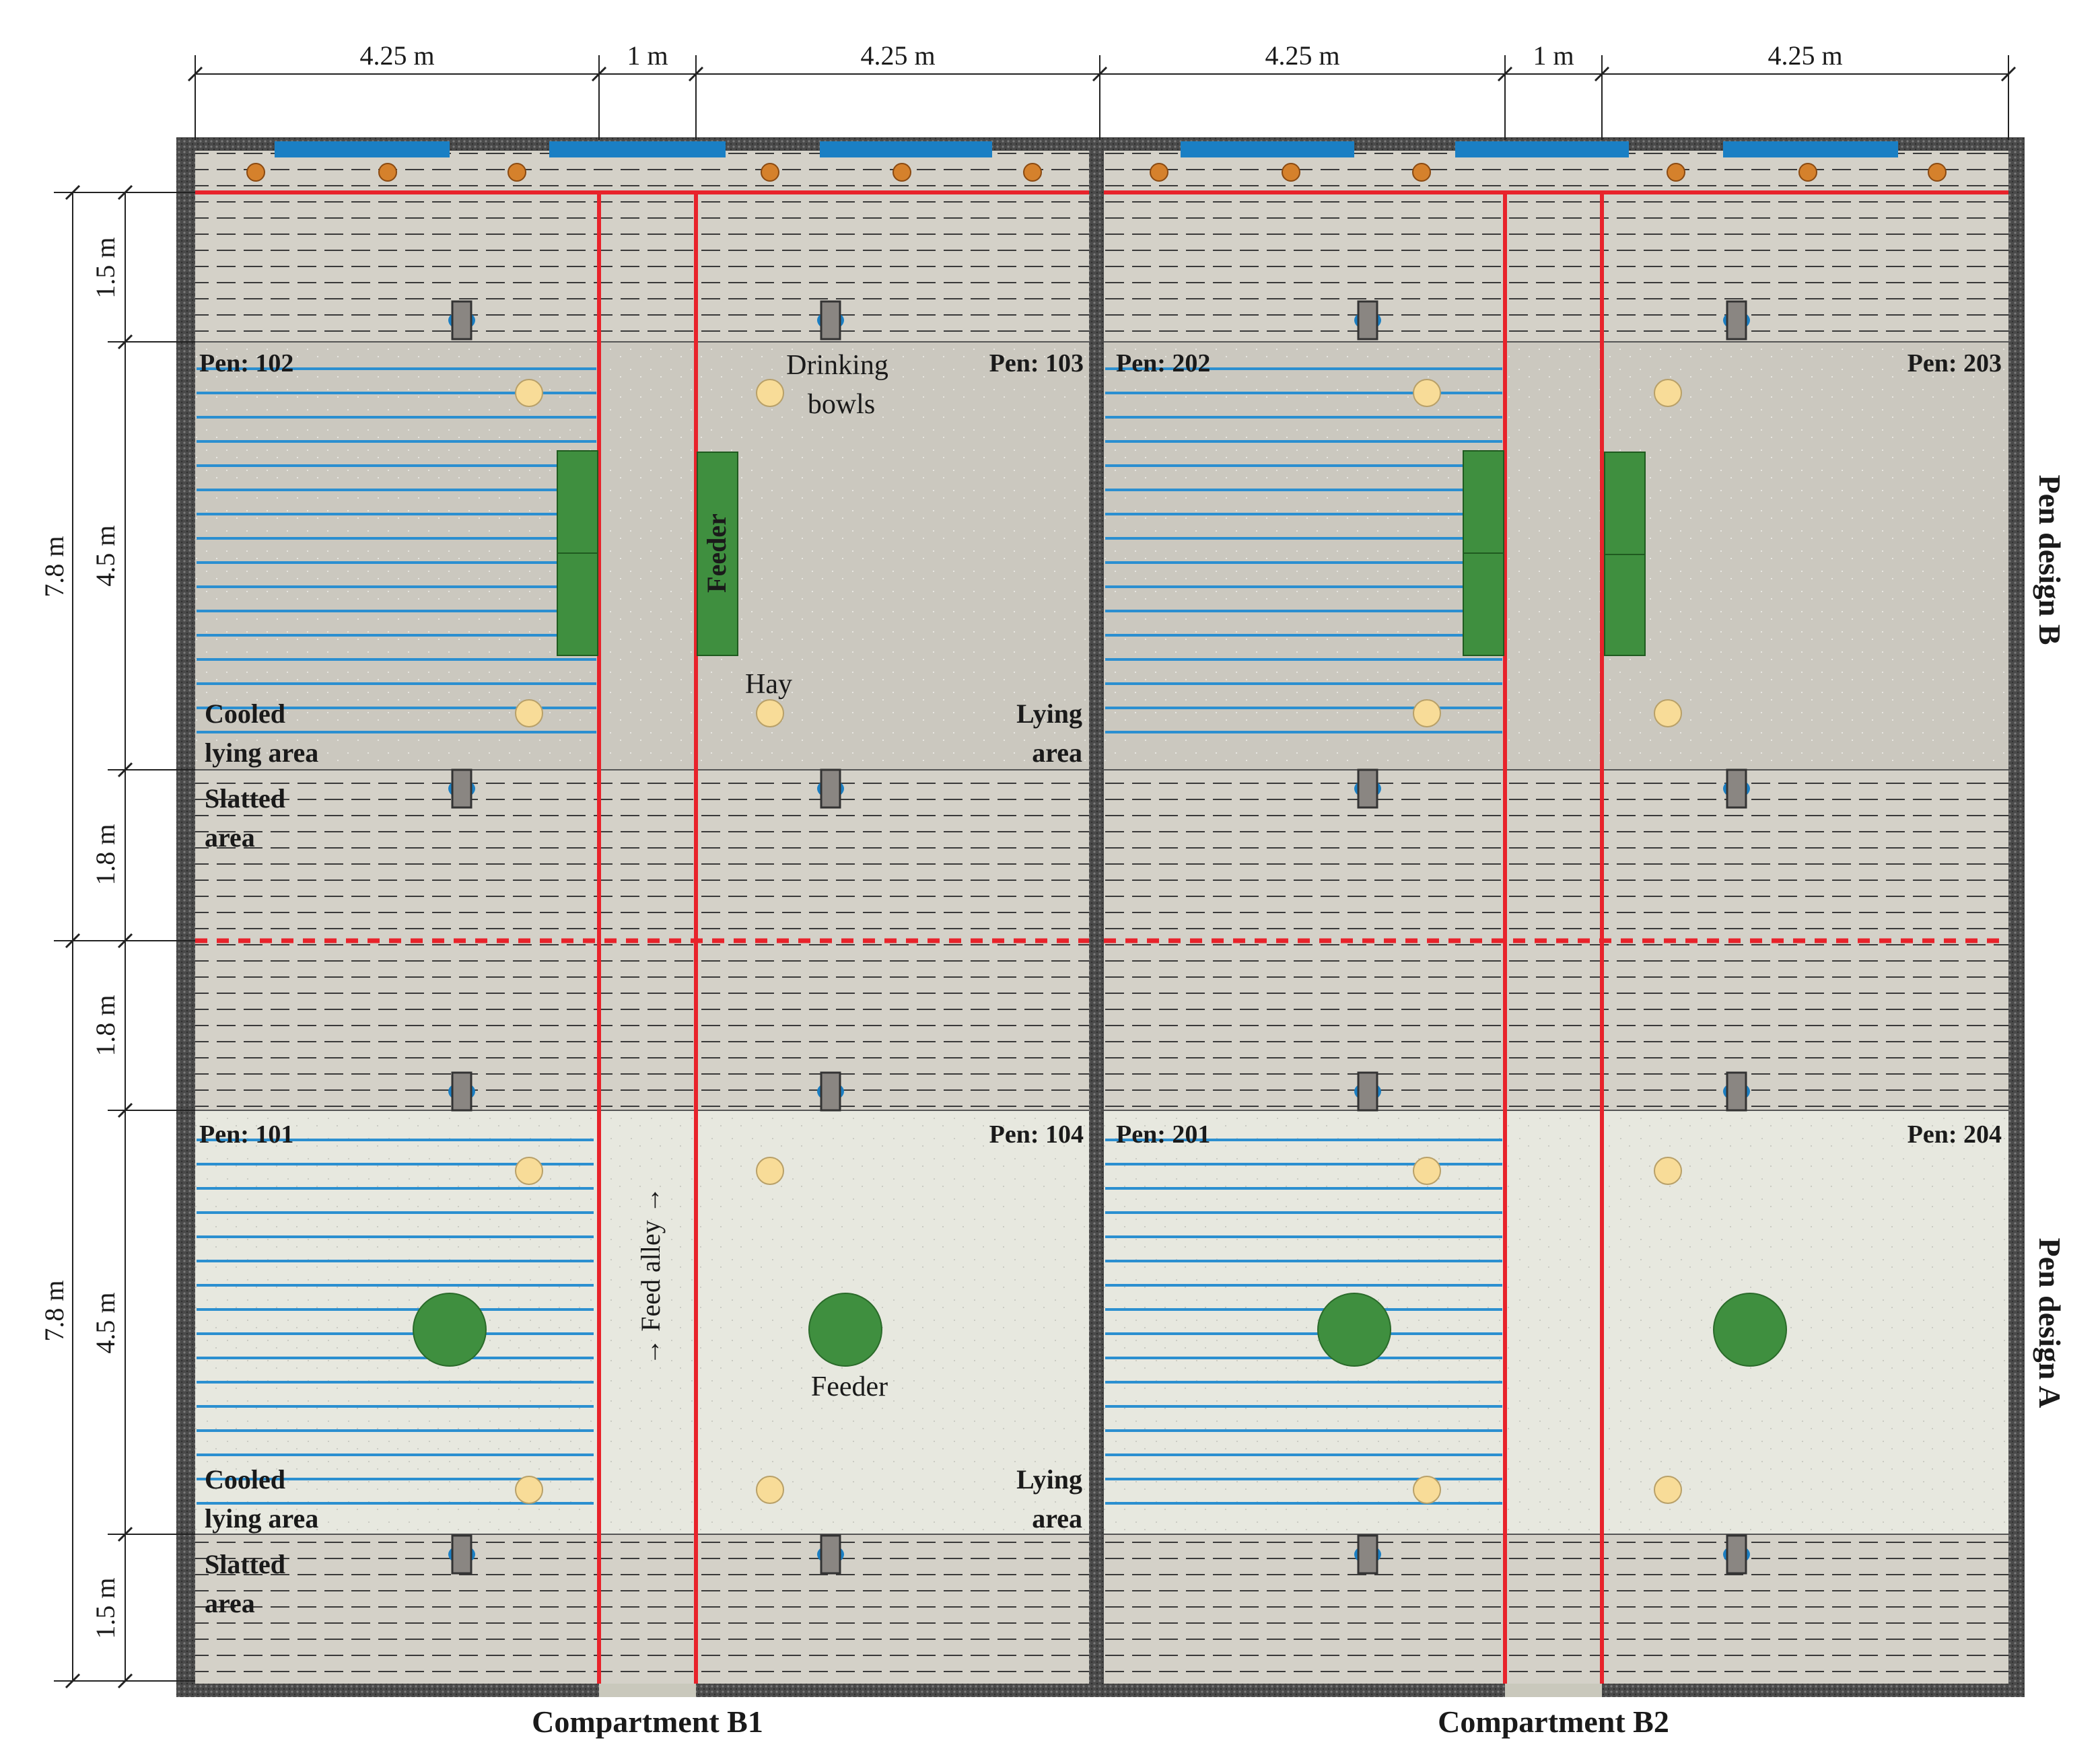  I want to click on drinking-bowls-label-line2: bowls, so click(842, 404).